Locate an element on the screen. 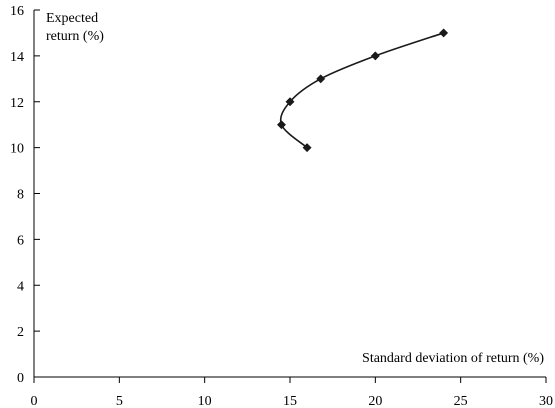 Image resolution: width=555 pixels, height=408 pixels. x-tick-label: 0 is located at coordinates (34, 401).